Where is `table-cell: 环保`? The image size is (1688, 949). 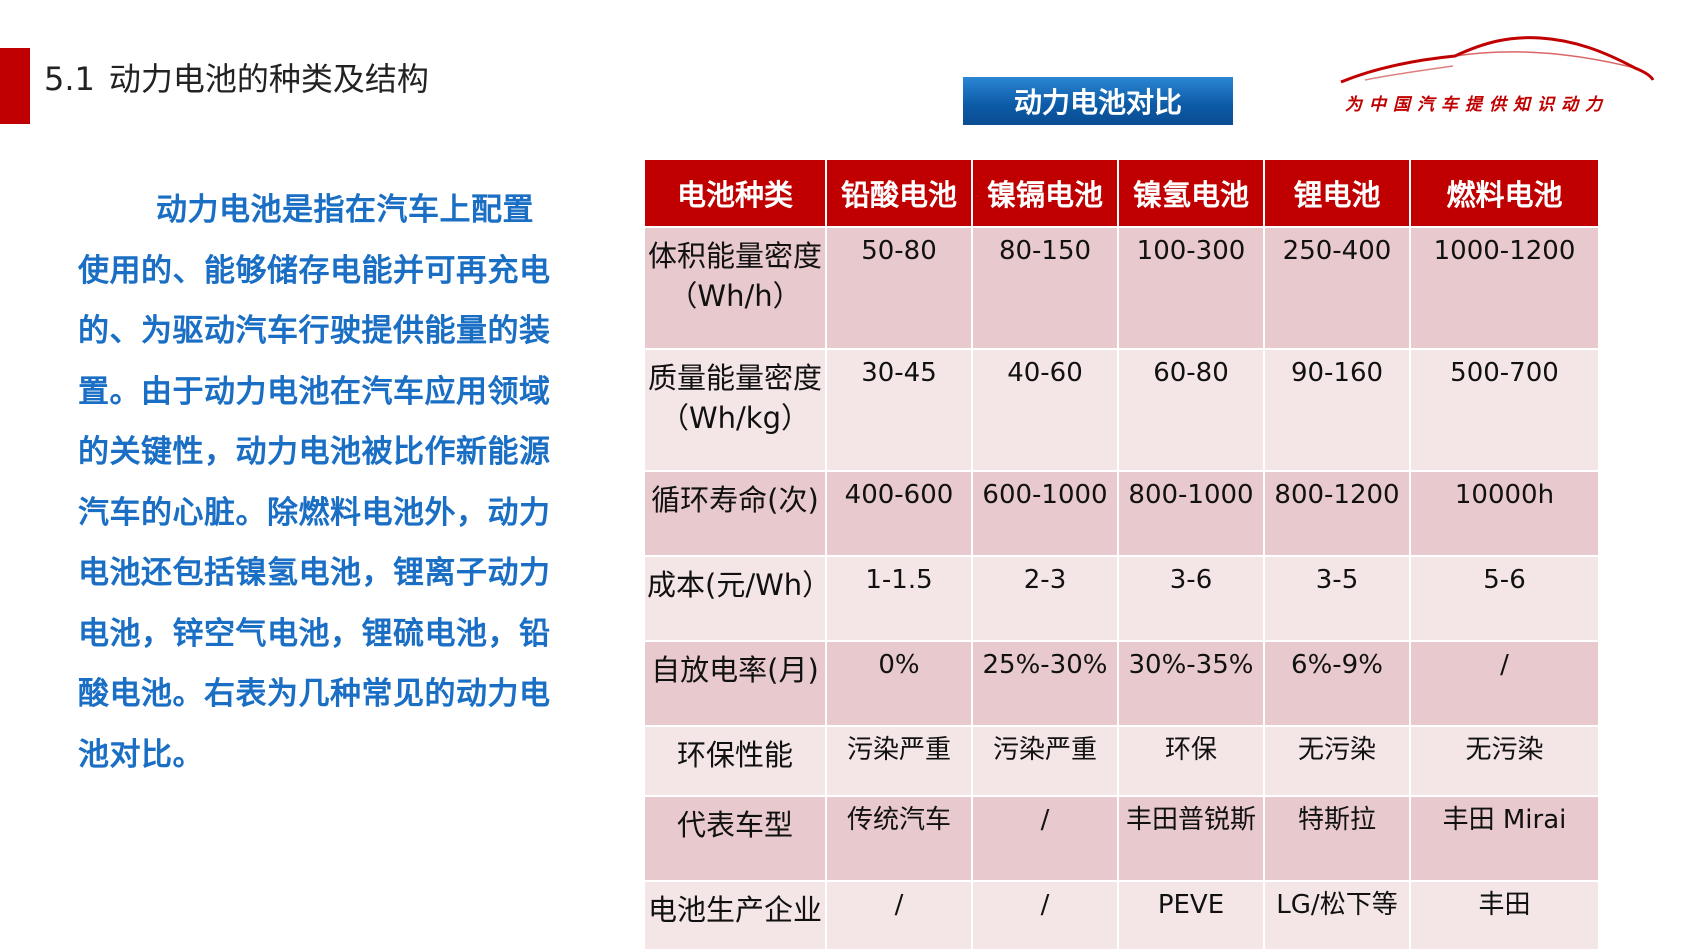 table-cell: 环保 is located at coordinates (1191, 761).